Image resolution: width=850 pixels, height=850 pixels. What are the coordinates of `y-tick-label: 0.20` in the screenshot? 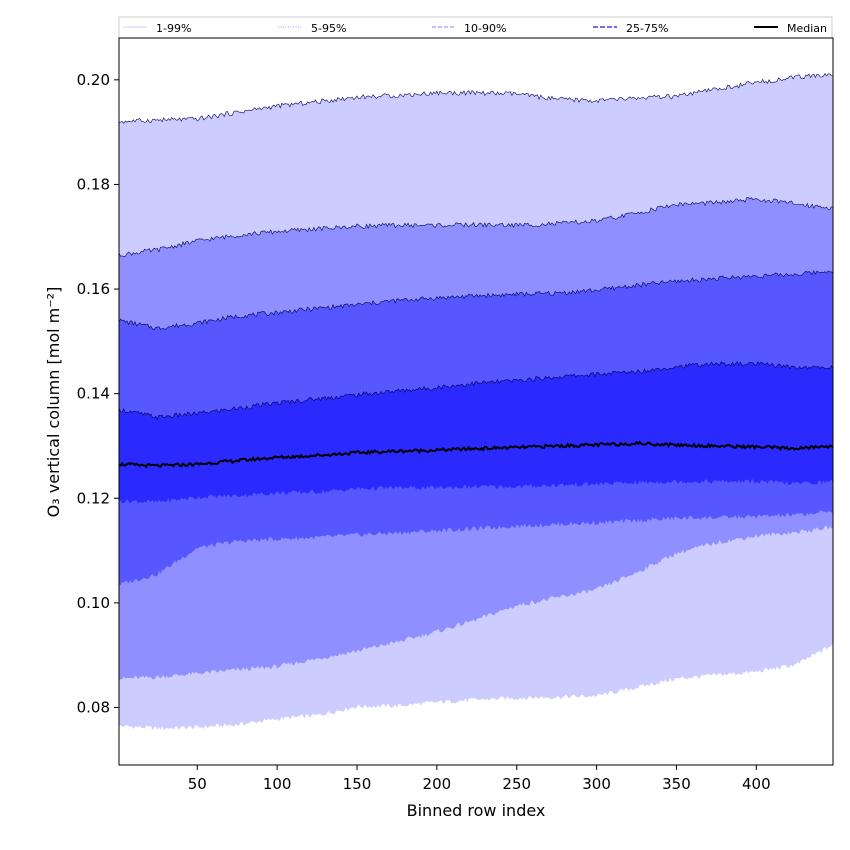 It's located at (93, 80).